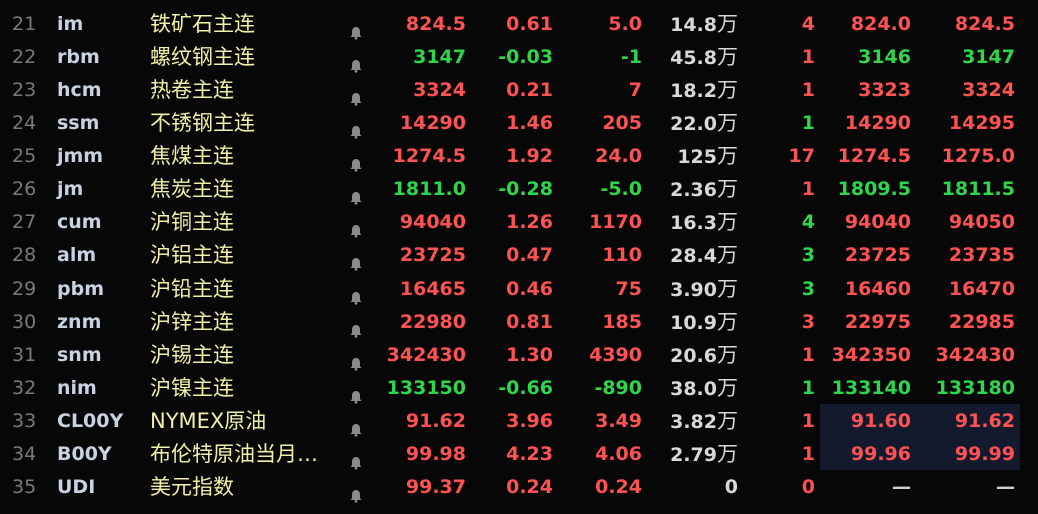 Image resolution: width=1038 pixels, height=514 pixels. I want to click on quote-row: 35 UDI 美元指数 99.37 0.24 0.24 0 0 — —, so click(519, 487).